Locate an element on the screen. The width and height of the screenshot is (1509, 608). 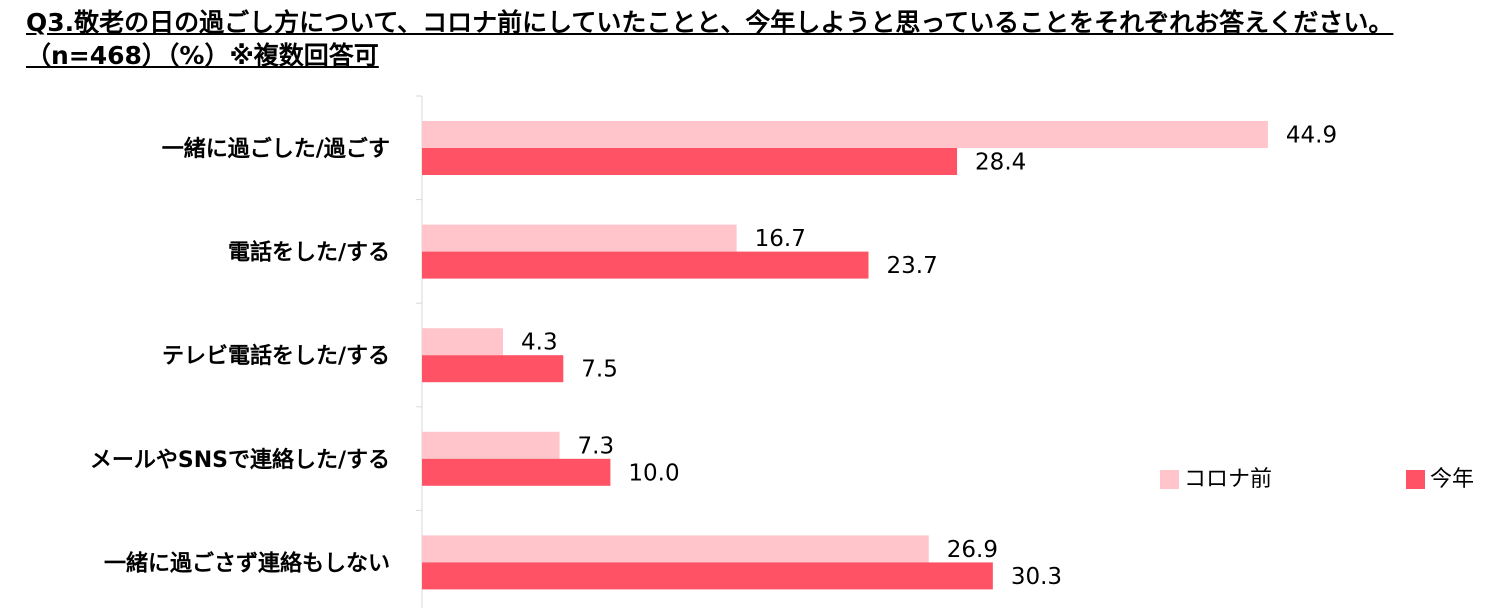
data-label: 7.3 is located at coordinates (596, 446).